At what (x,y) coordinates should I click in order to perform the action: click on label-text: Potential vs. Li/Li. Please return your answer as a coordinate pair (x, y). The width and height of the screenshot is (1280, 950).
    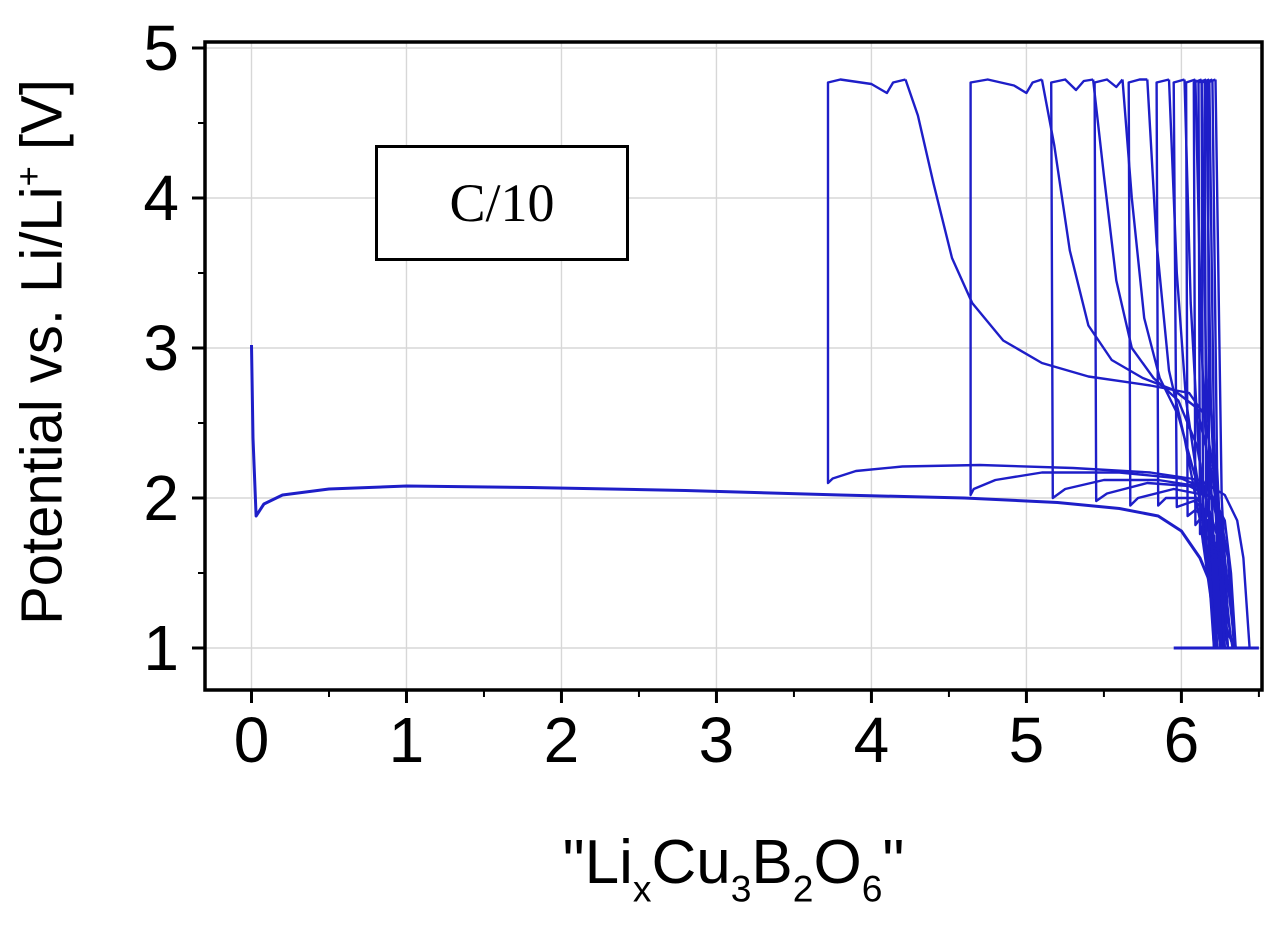
    Looking at the image, I should click on (42, 405).